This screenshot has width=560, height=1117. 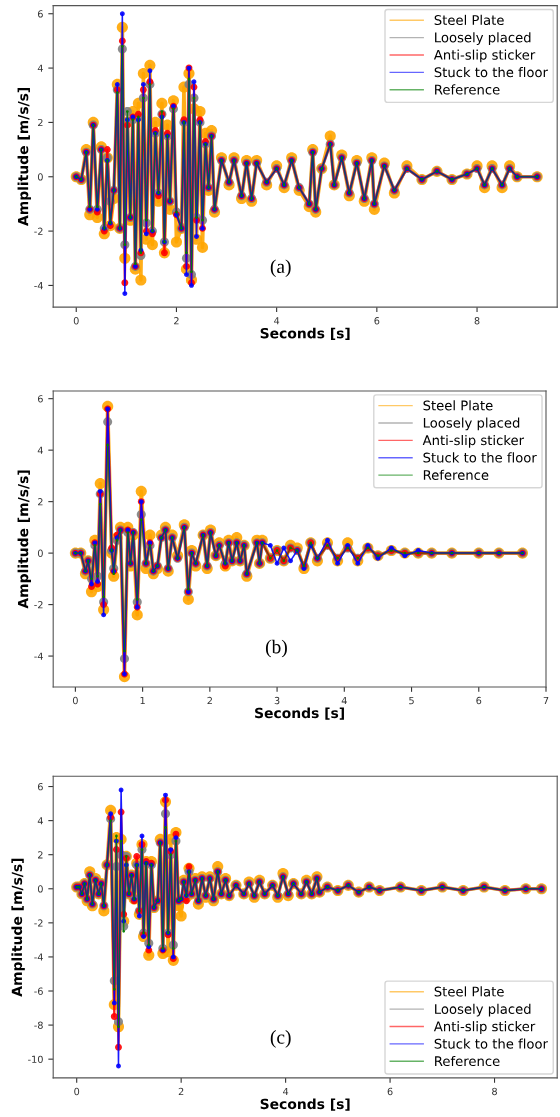 What do you see at coordinates (411, 700) in the screenshot?
I see `x-tick-label: 5` at bounding box center [411, 700].